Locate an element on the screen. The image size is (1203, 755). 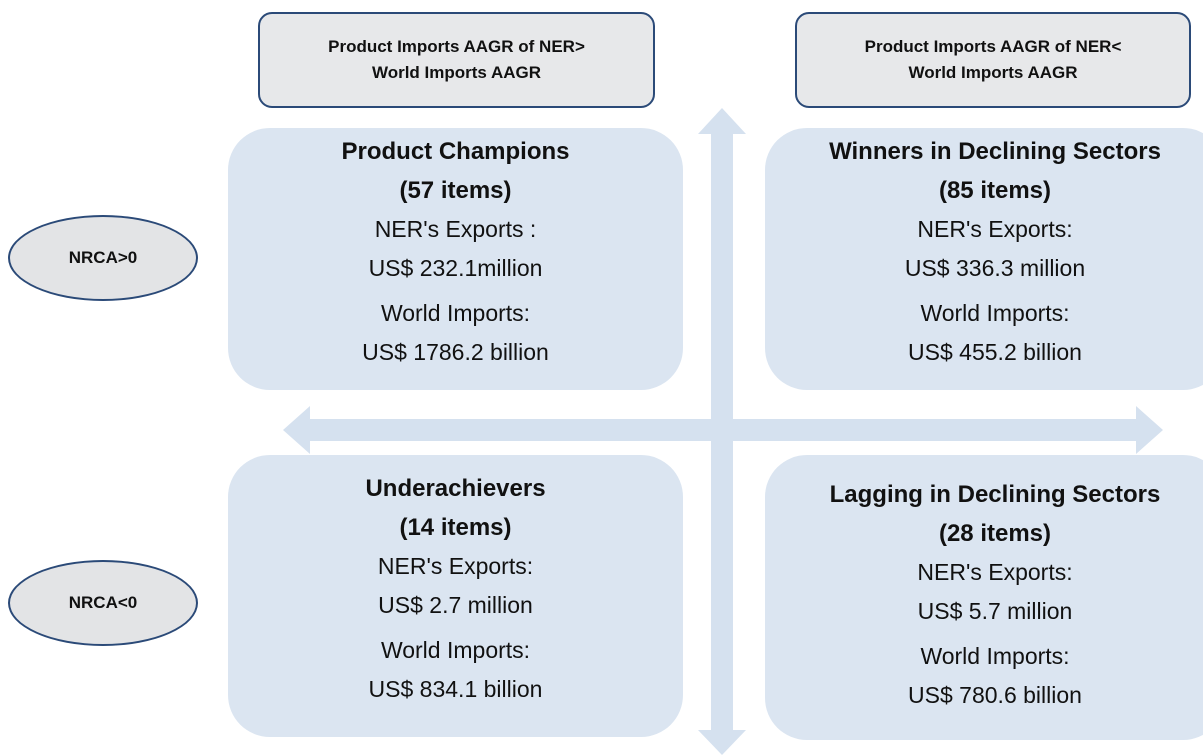
header-line: Product Imports AAGR of NER< is located at coordinates (993, 46).